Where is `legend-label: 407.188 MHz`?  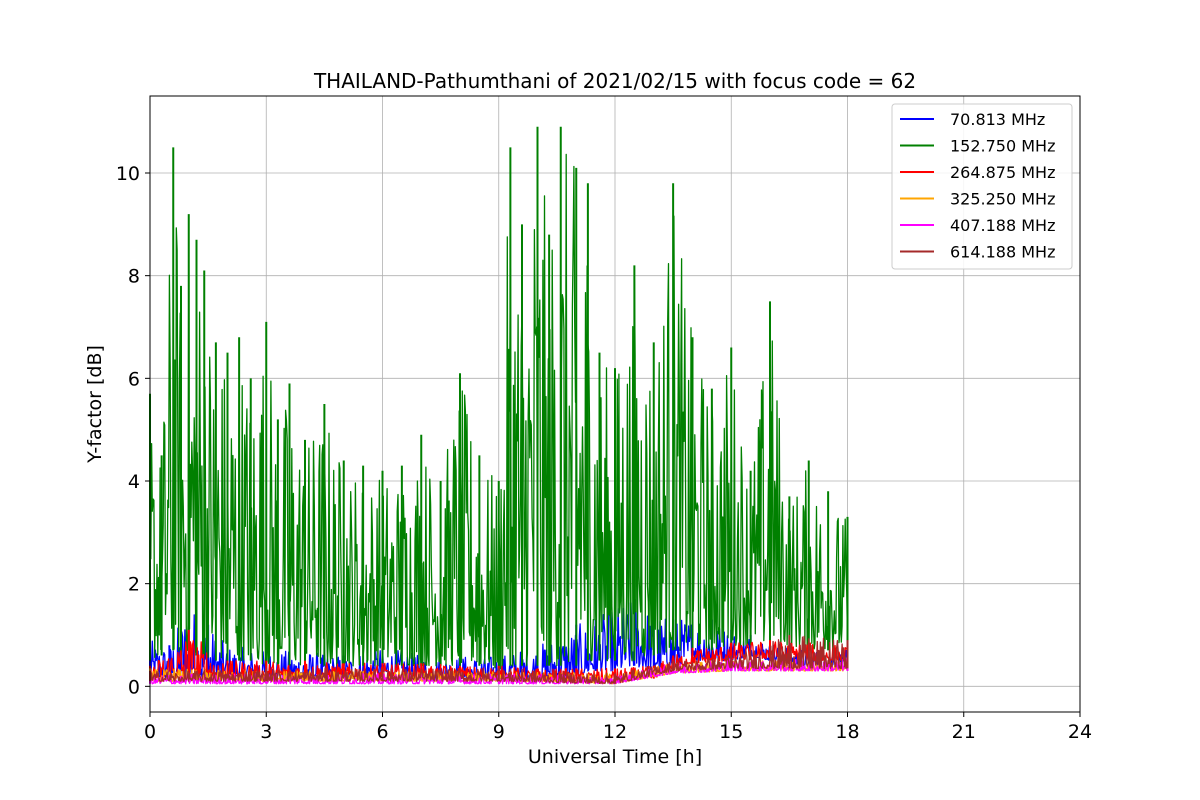 legend-label: 407.188 MHz is located at coordinates (1002, 225).